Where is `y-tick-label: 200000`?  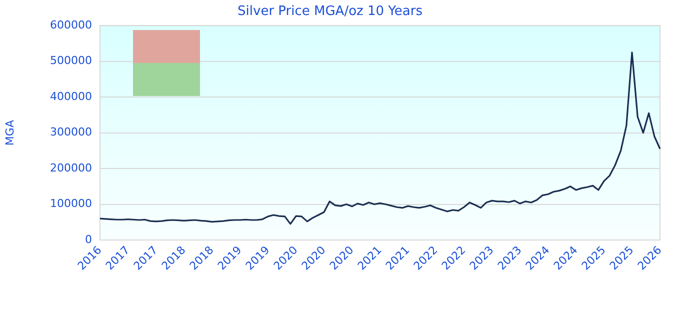
y-tick-label: 200000 is located at coordinates (71, 167).